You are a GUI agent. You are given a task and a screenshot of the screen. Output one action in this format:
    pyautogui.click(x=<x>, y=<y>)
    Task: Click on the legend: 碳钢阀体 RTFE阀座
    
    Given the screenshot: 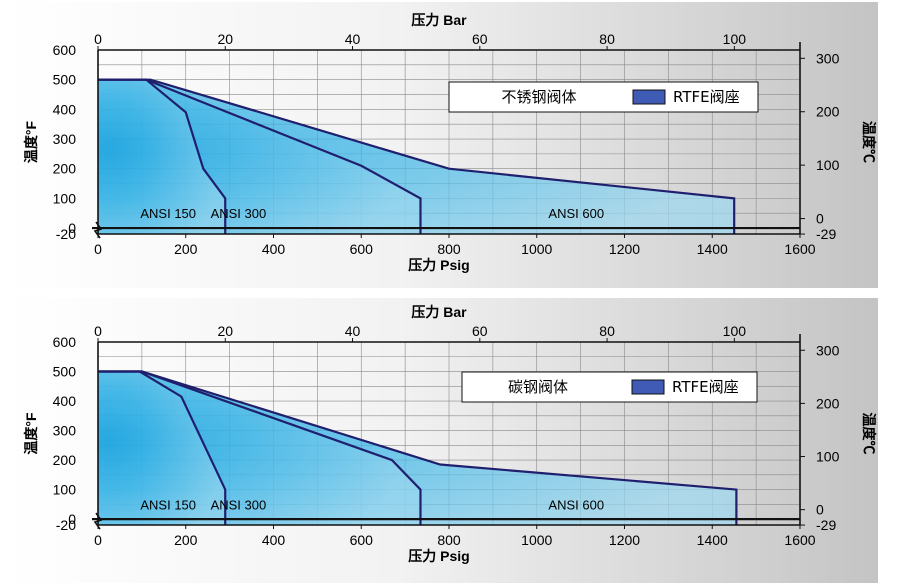 What is the action you would take?
    pyautogui.click(x=609, y=387)
    